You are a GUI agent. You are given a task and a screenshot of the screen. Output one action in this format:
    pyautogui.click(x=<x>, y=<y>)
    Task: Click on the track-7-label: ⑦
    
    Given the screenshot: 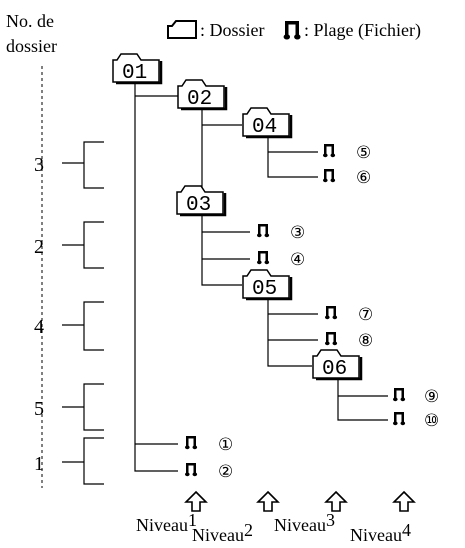 What is the action you would take?
    pyautogui.click(x=365, y=315)
    